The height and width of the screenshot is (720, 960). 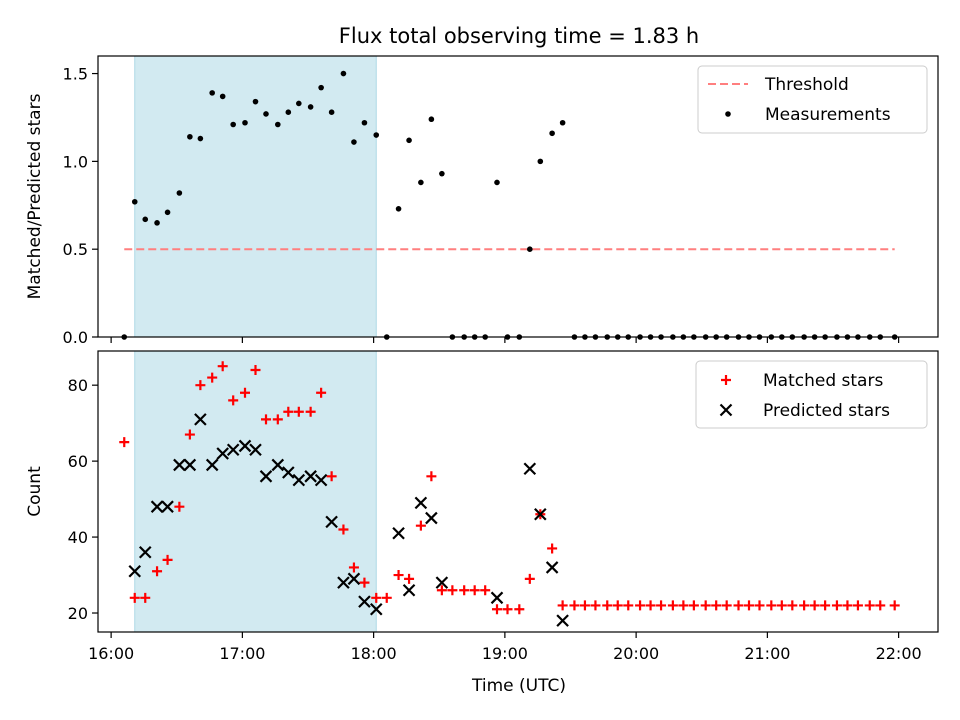 What do you see at coordinates (78, 537) in the screenshot?
I see `y-tick-label: 40` at bounding box center [78, 537].